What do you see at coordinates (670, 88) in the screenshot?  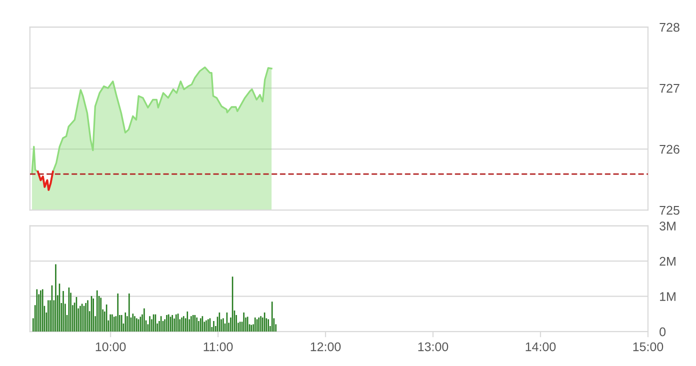 I see `y-tick-label: 727` at bounding box center [670, 88].